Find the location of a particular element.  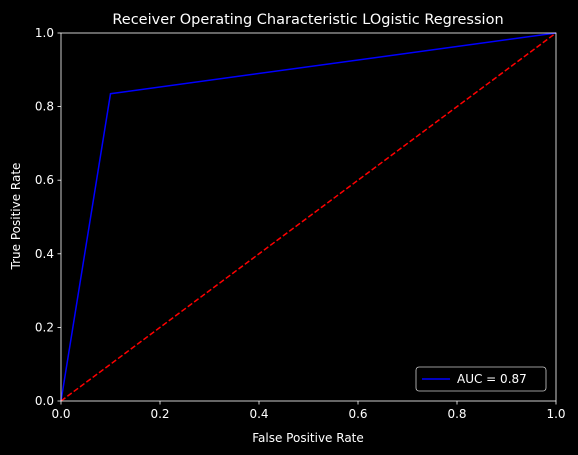

y-tick-label: 0.2 is located at coordinates (44, 327).